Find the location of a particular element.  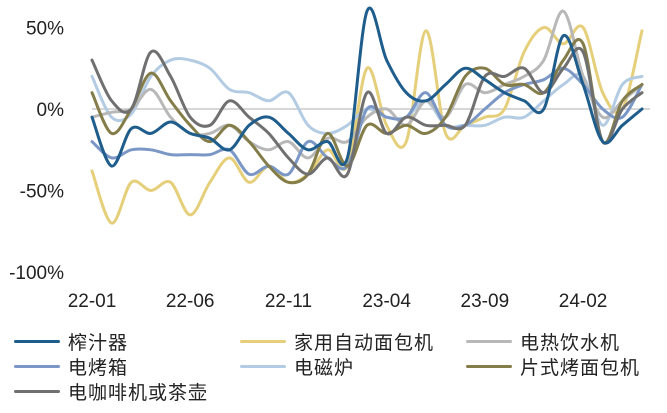

legend-label: 榨汁器 is located at coordinates (98, 342).